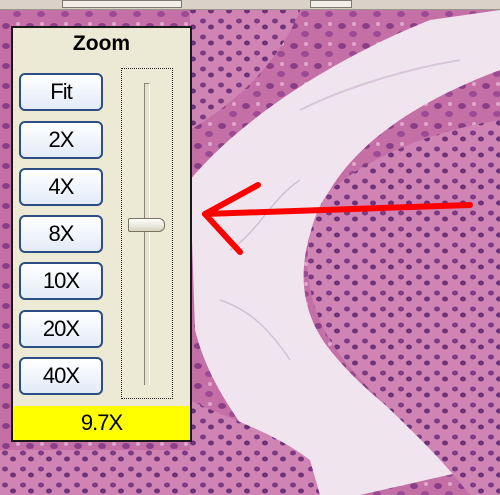 Image resolution: width=500 pixels, height=495 pixels. Describe the element at coordinates (146, 225) in the screenshot. I see `zoom-slider-thumb` at that location.